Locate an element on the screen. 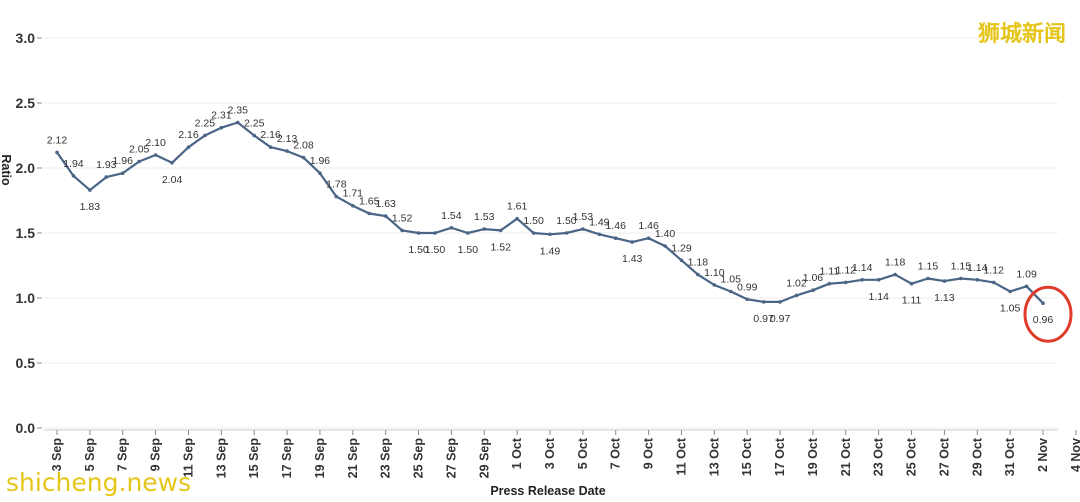  y-tick-label: 3.0 is located at coordinates (26, 38).